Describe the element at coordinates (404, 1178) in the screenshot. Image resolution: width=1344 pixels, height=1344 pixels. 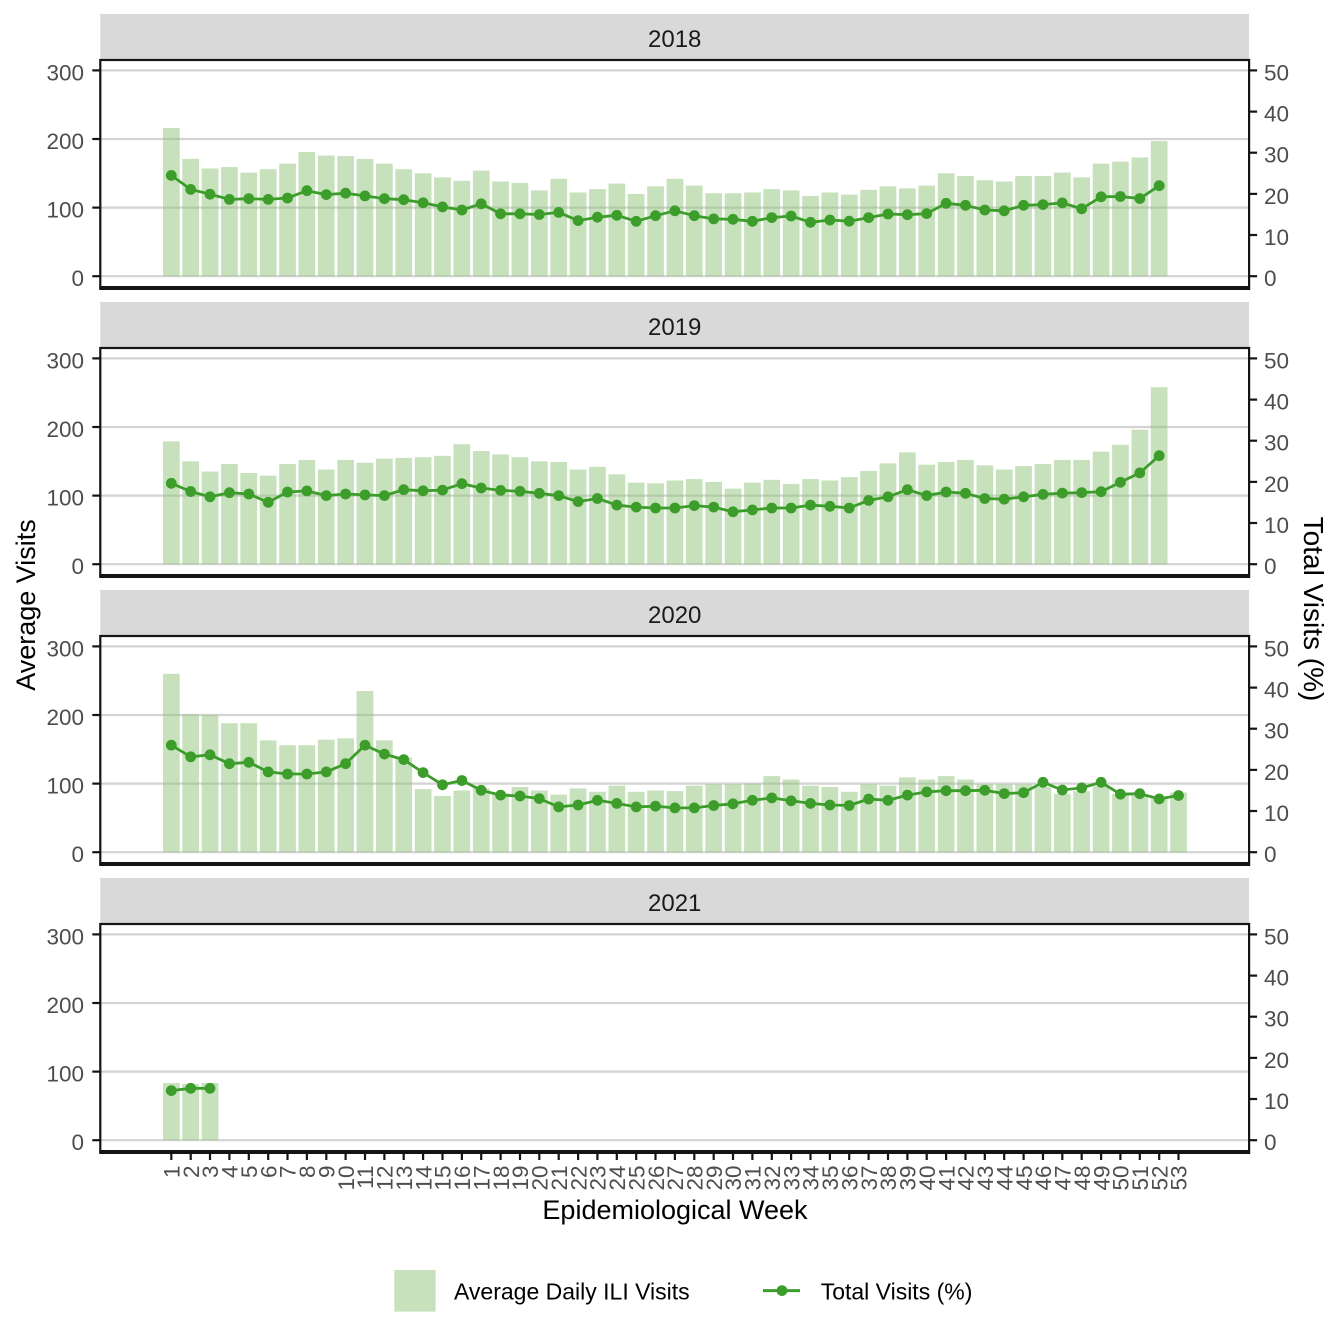
I see `svg-text: 13` at that location.